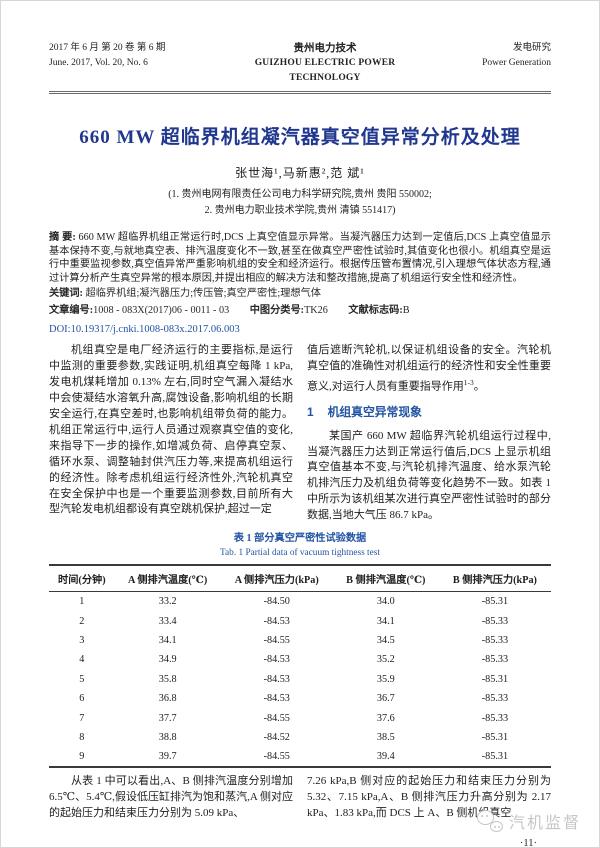 The width and height of the screenshot is (600, 848). What do you see at coordinates (516, 63) in the screenshot?
I see `column-name-en: Power Generation` at bounding box center [516, 63].